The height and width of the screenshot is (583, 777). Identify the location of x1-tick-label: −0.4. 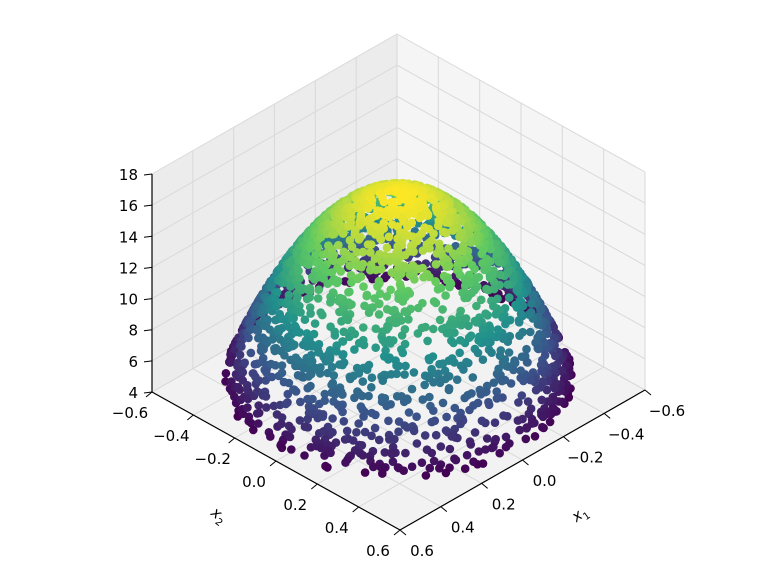
(626, 434).